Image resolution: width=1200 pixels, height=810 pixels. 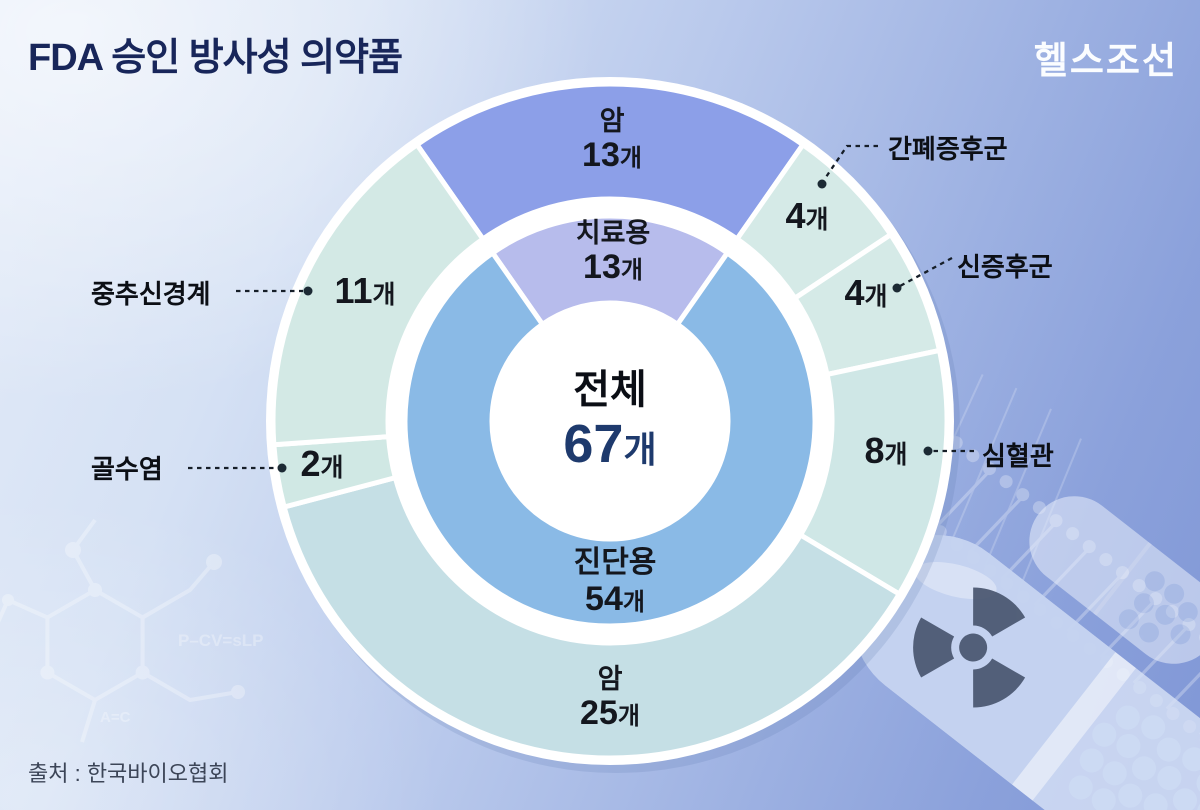 I want to click on leader-nephrotic, so click(x=926, y=272).